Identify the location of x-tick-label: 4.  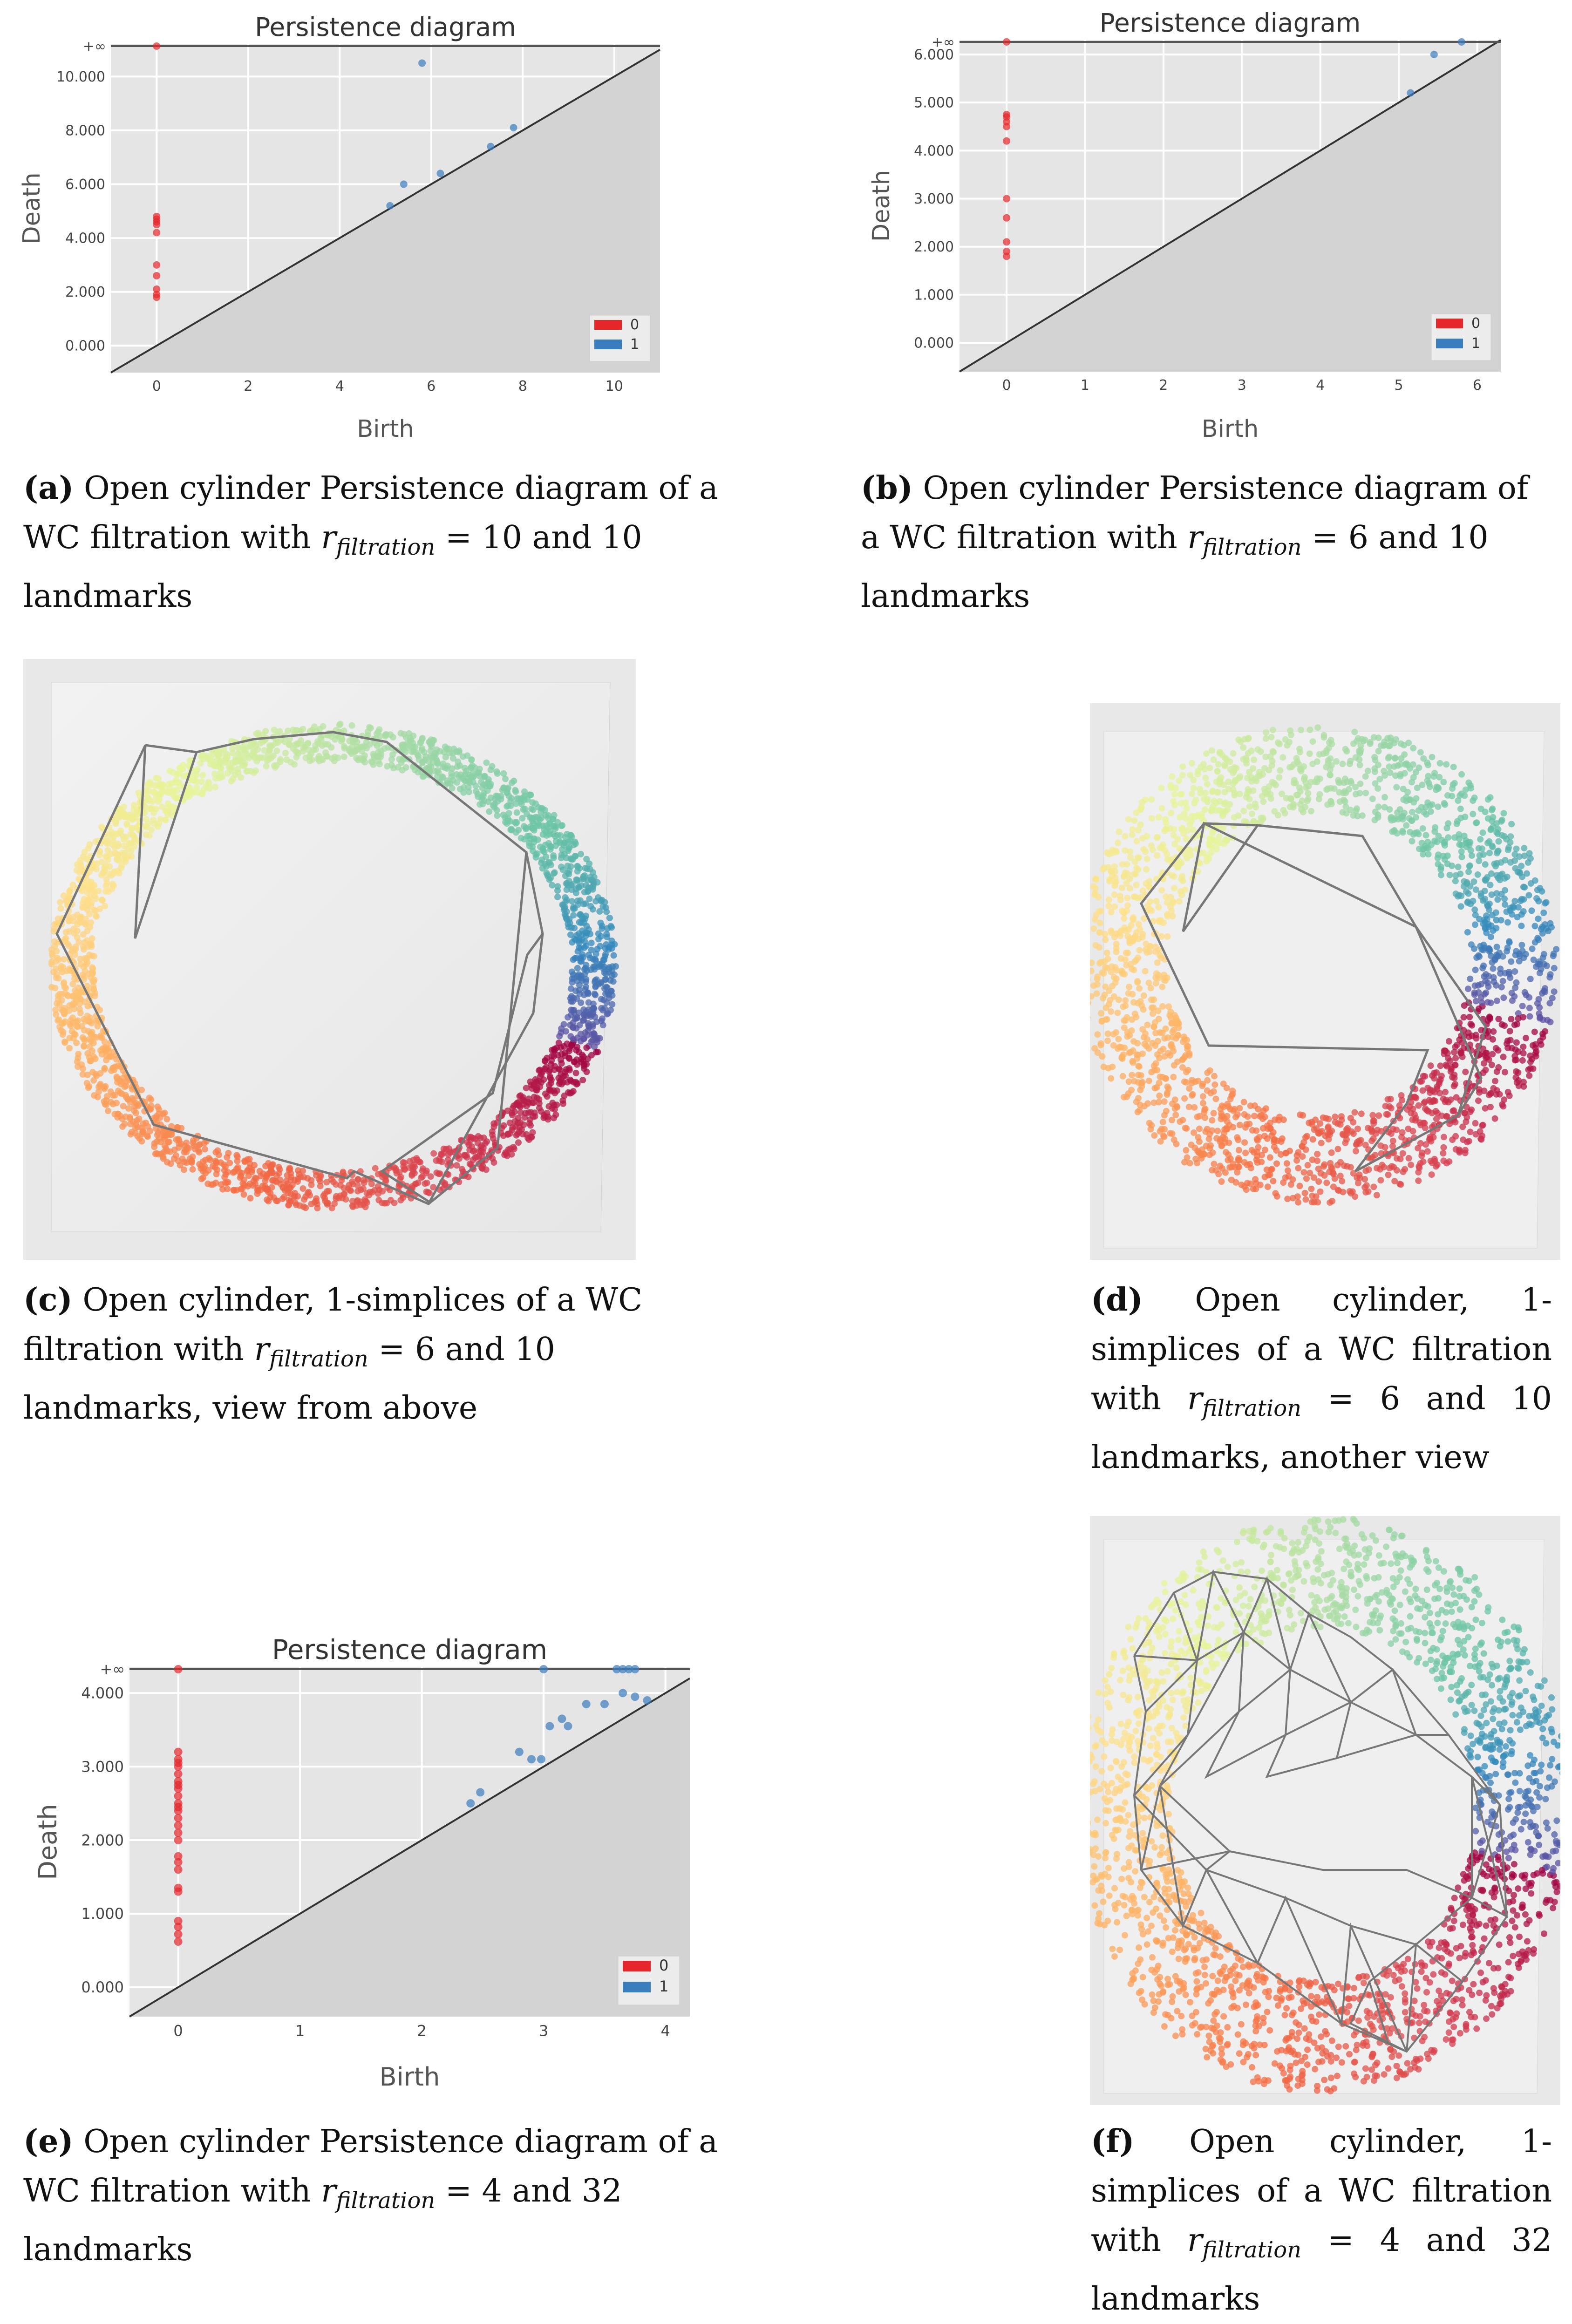
(340, 386).